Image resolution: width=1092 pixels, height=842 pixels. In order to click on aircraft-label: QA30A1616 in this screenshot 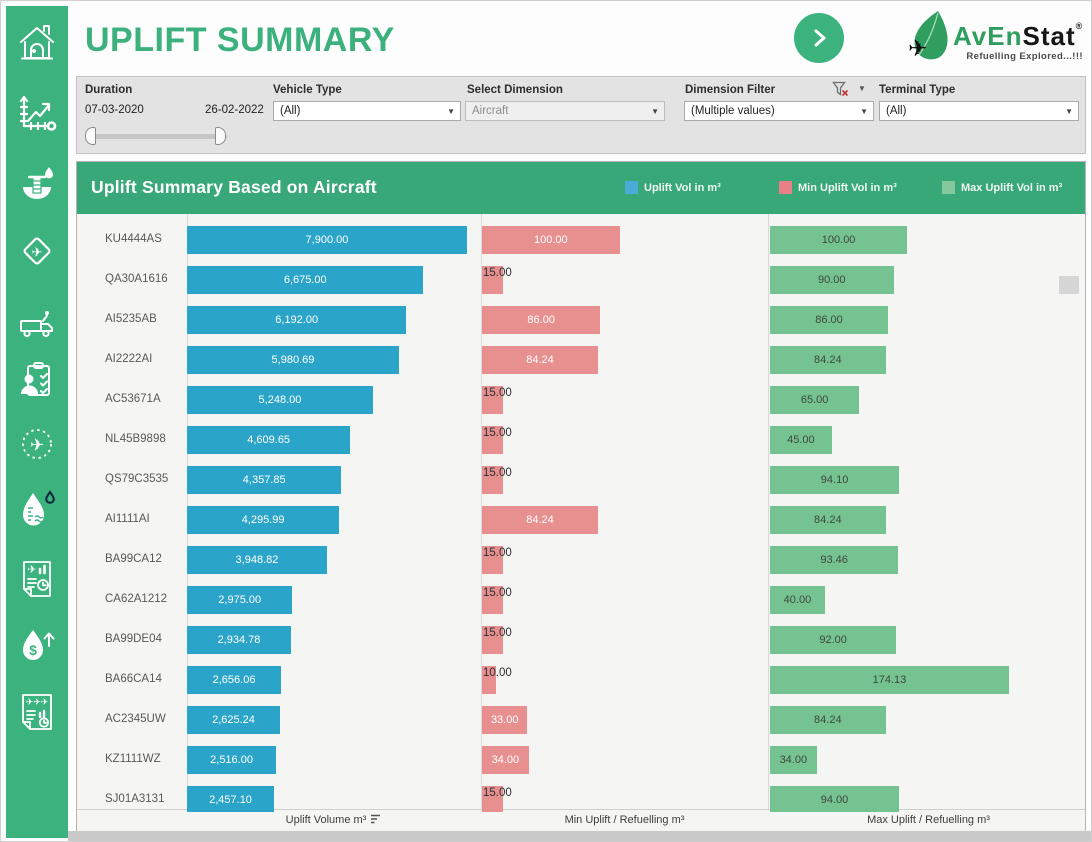, I will do `click(136, 279)`.